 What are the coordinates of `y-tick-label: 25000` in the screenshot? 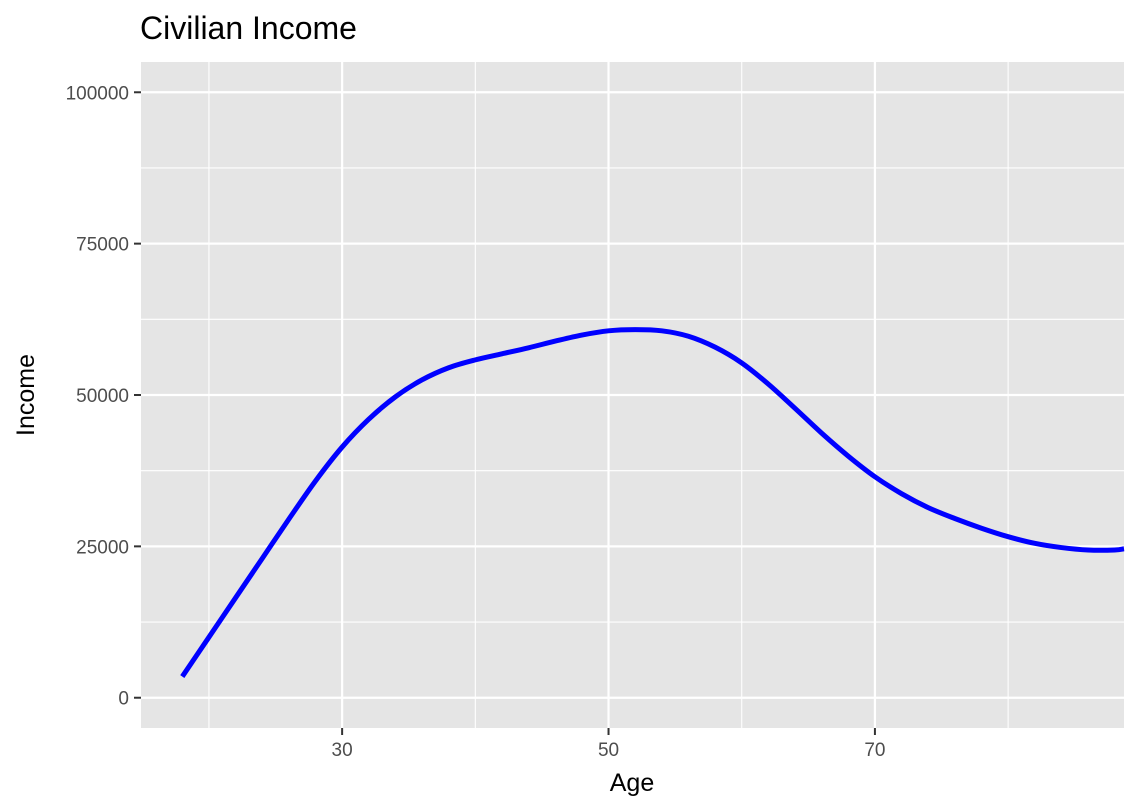 It's located at (102, 547).